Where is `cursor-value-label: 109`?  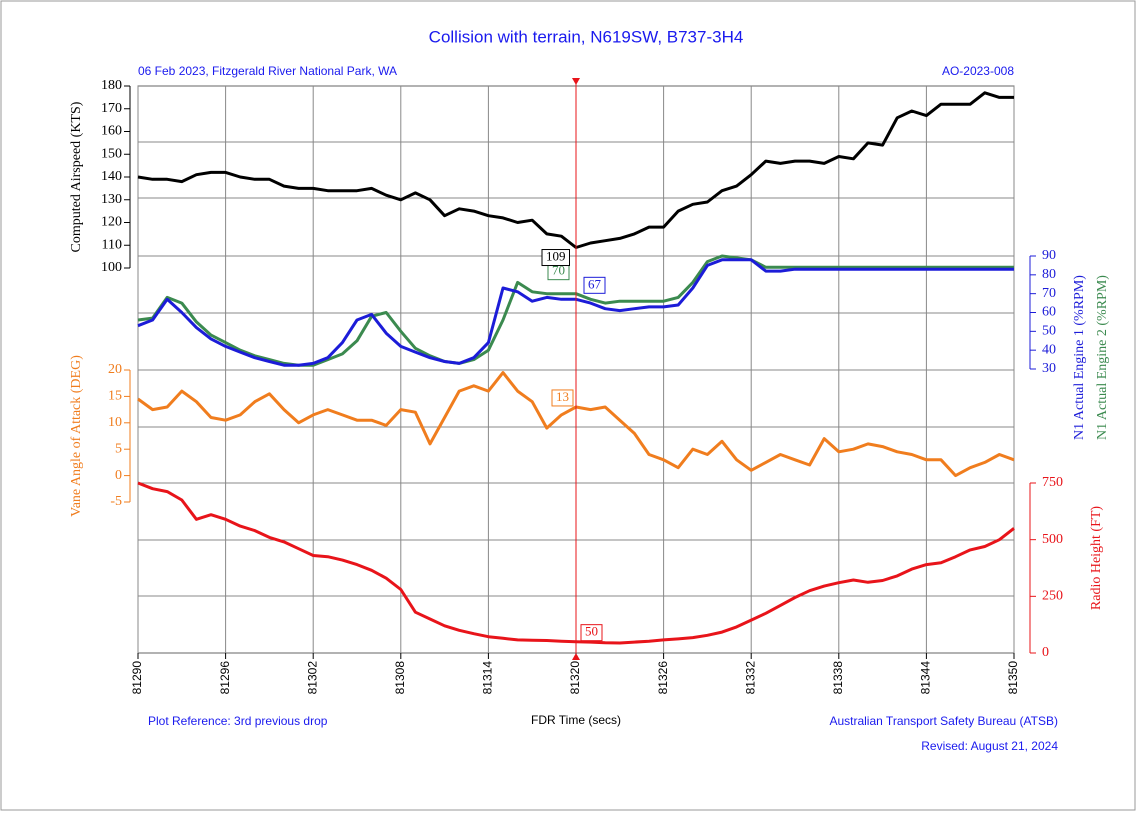
cursor-value-label: 109 is located at coordinates (555, 258).